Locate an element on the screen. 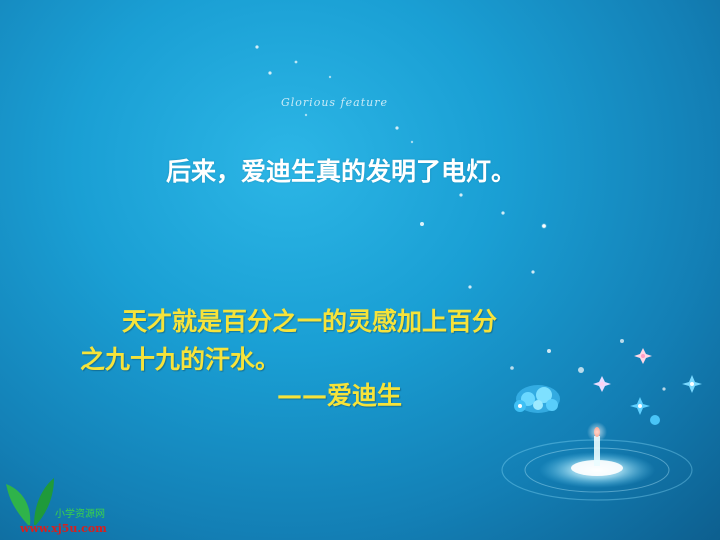 This screenshot has width=720, height=540. quote-line-2: 之九十九的汗水。 is located at coordinates (180, 359).